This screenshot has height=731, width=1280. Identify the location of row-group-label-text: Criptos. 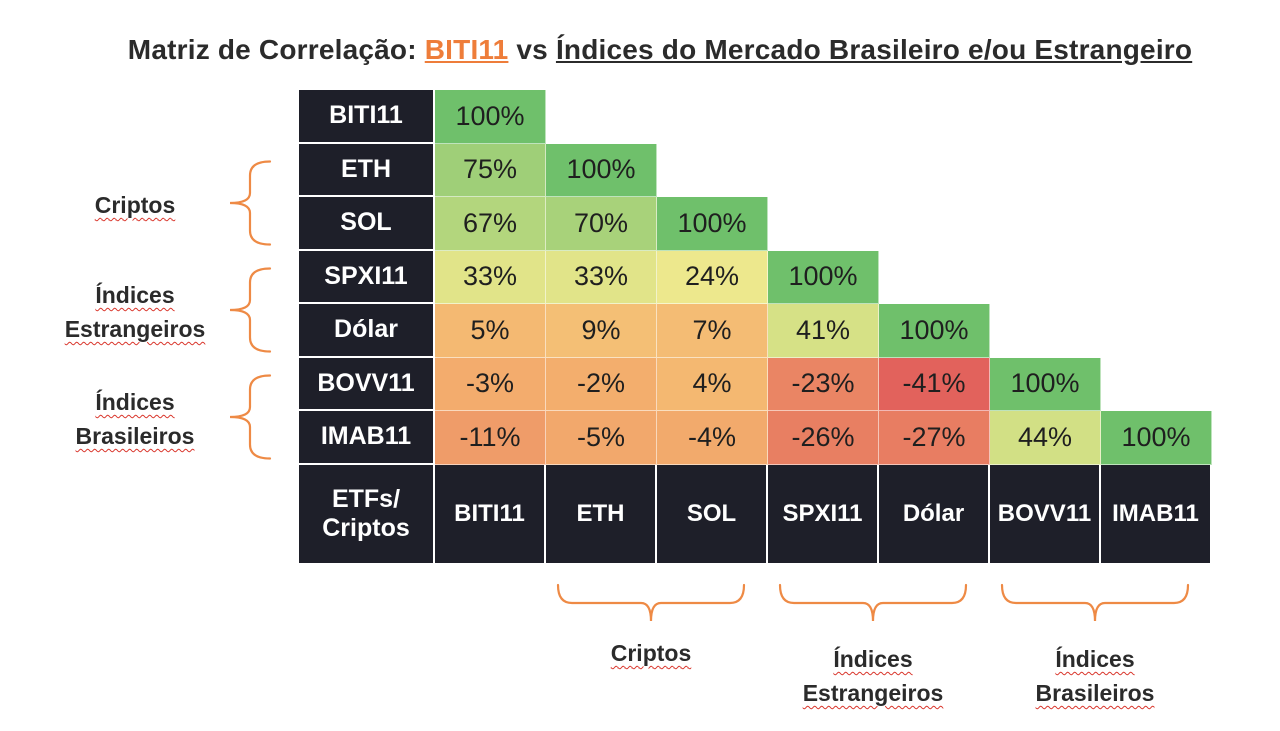
(135, 205).